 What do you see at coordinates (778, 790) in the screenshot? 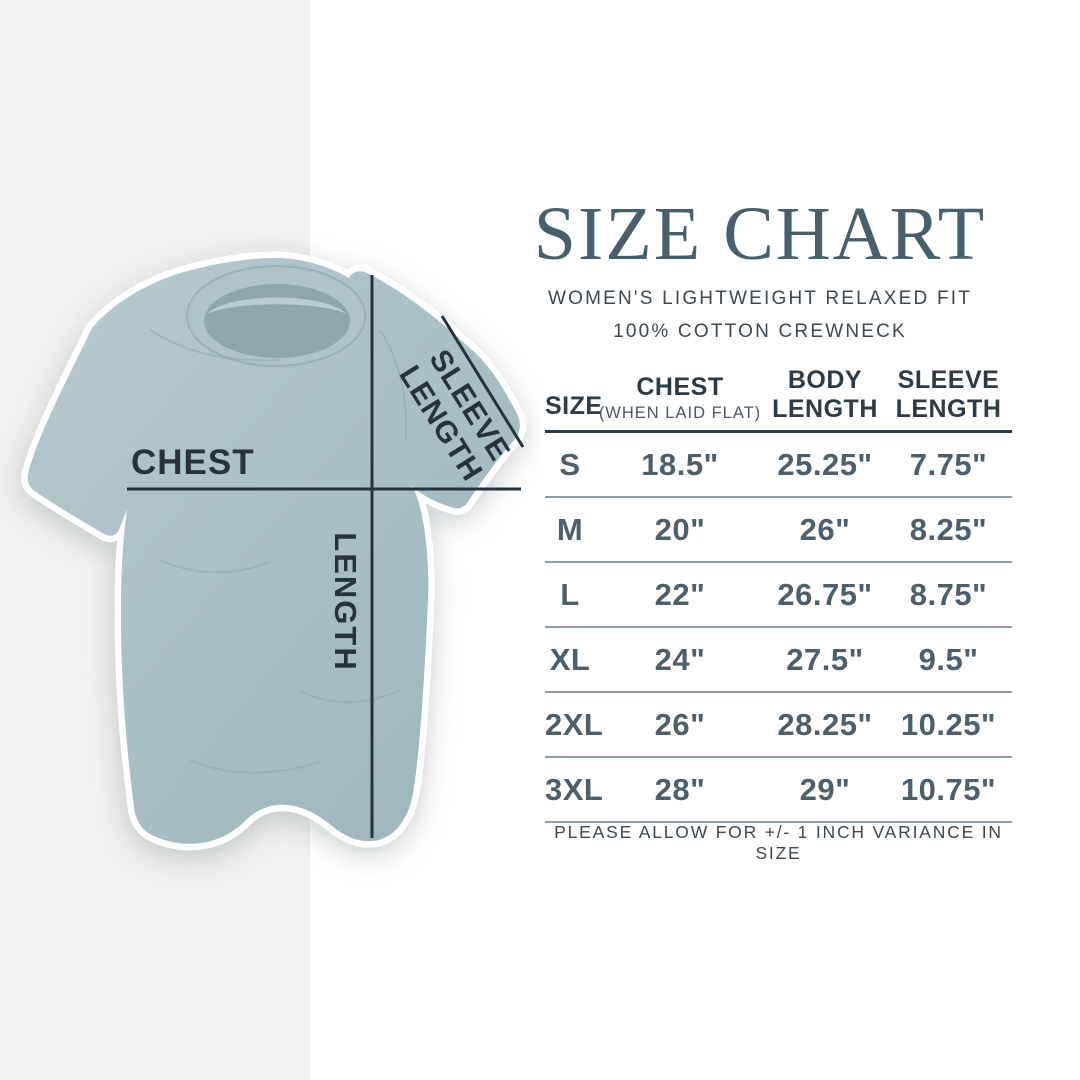
I see `table-row: 3XL 28" 29" 10.75"` at bounding box center [778, 790].